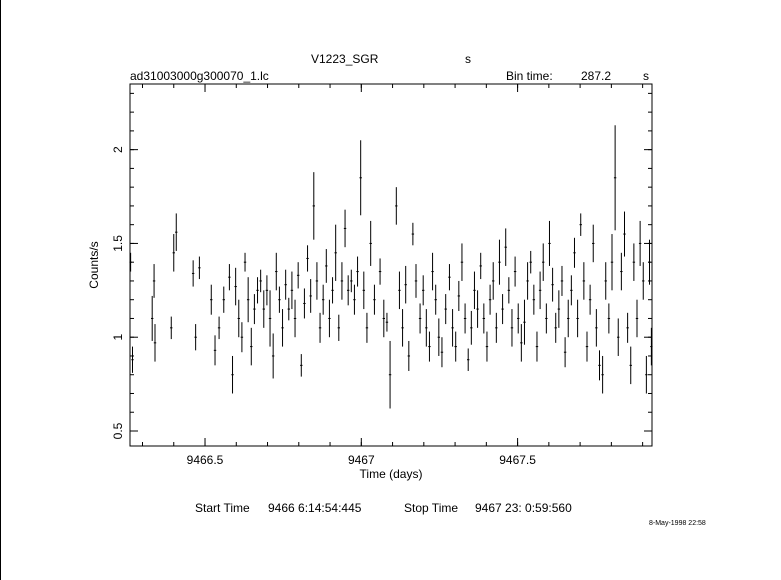  I want to click on object-name: V1223_SGR, so click(345, 59).